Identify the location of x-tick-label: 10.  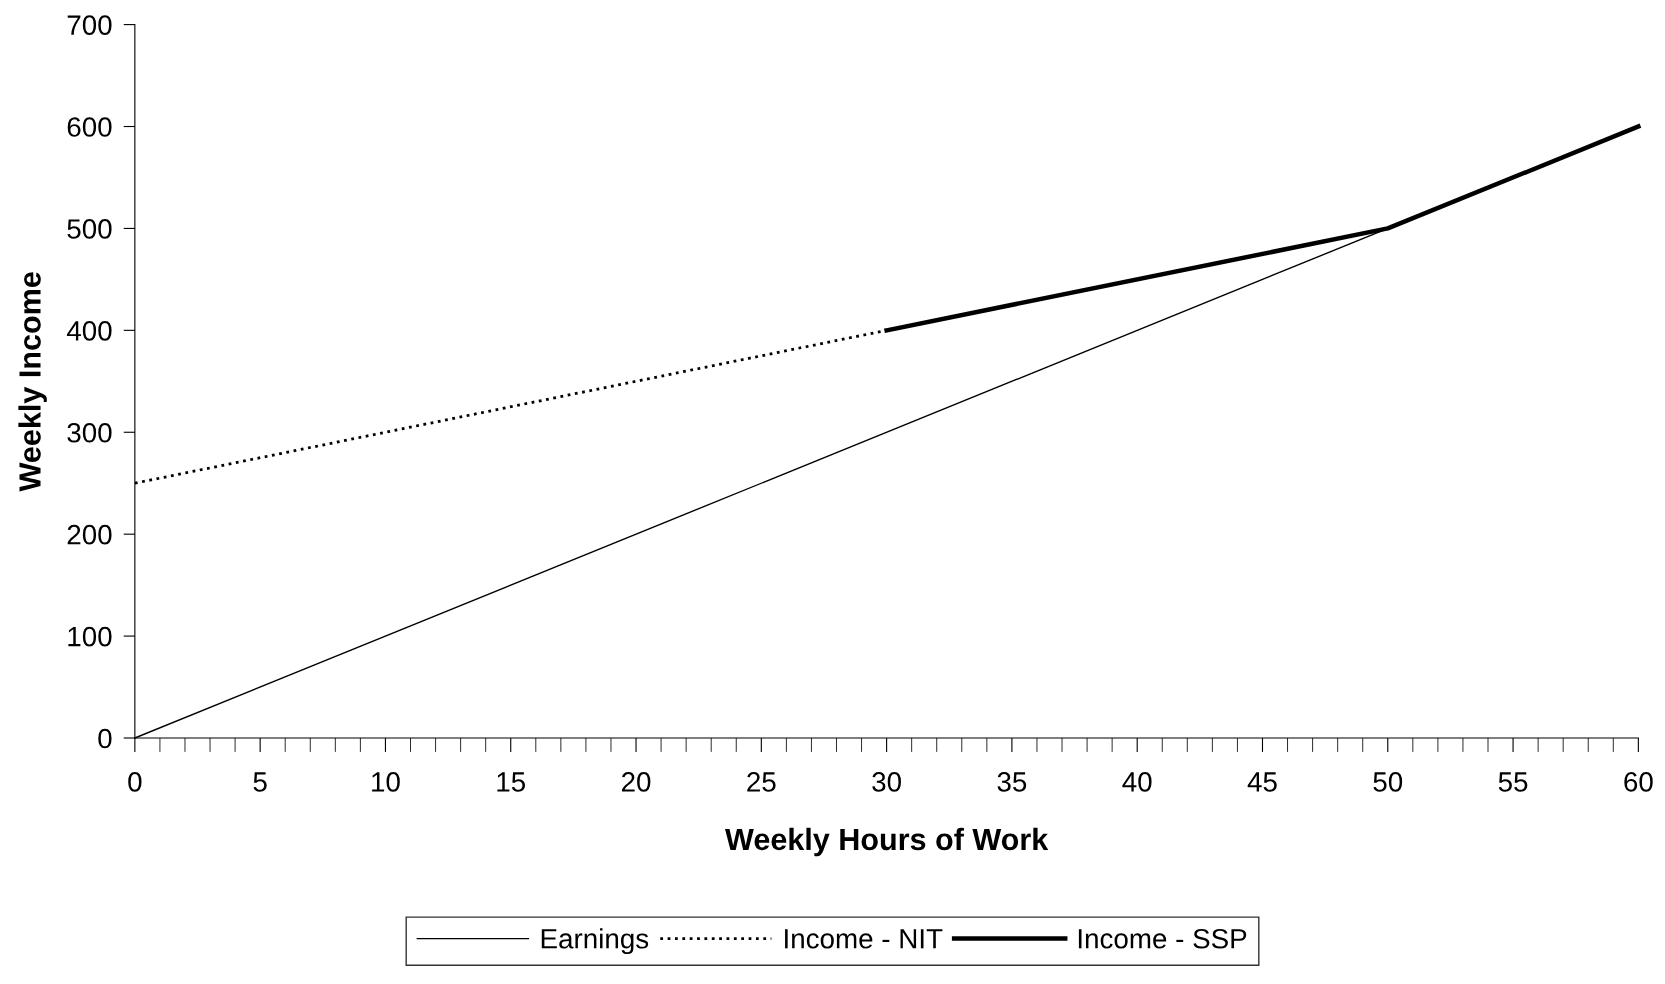
(386, 782).